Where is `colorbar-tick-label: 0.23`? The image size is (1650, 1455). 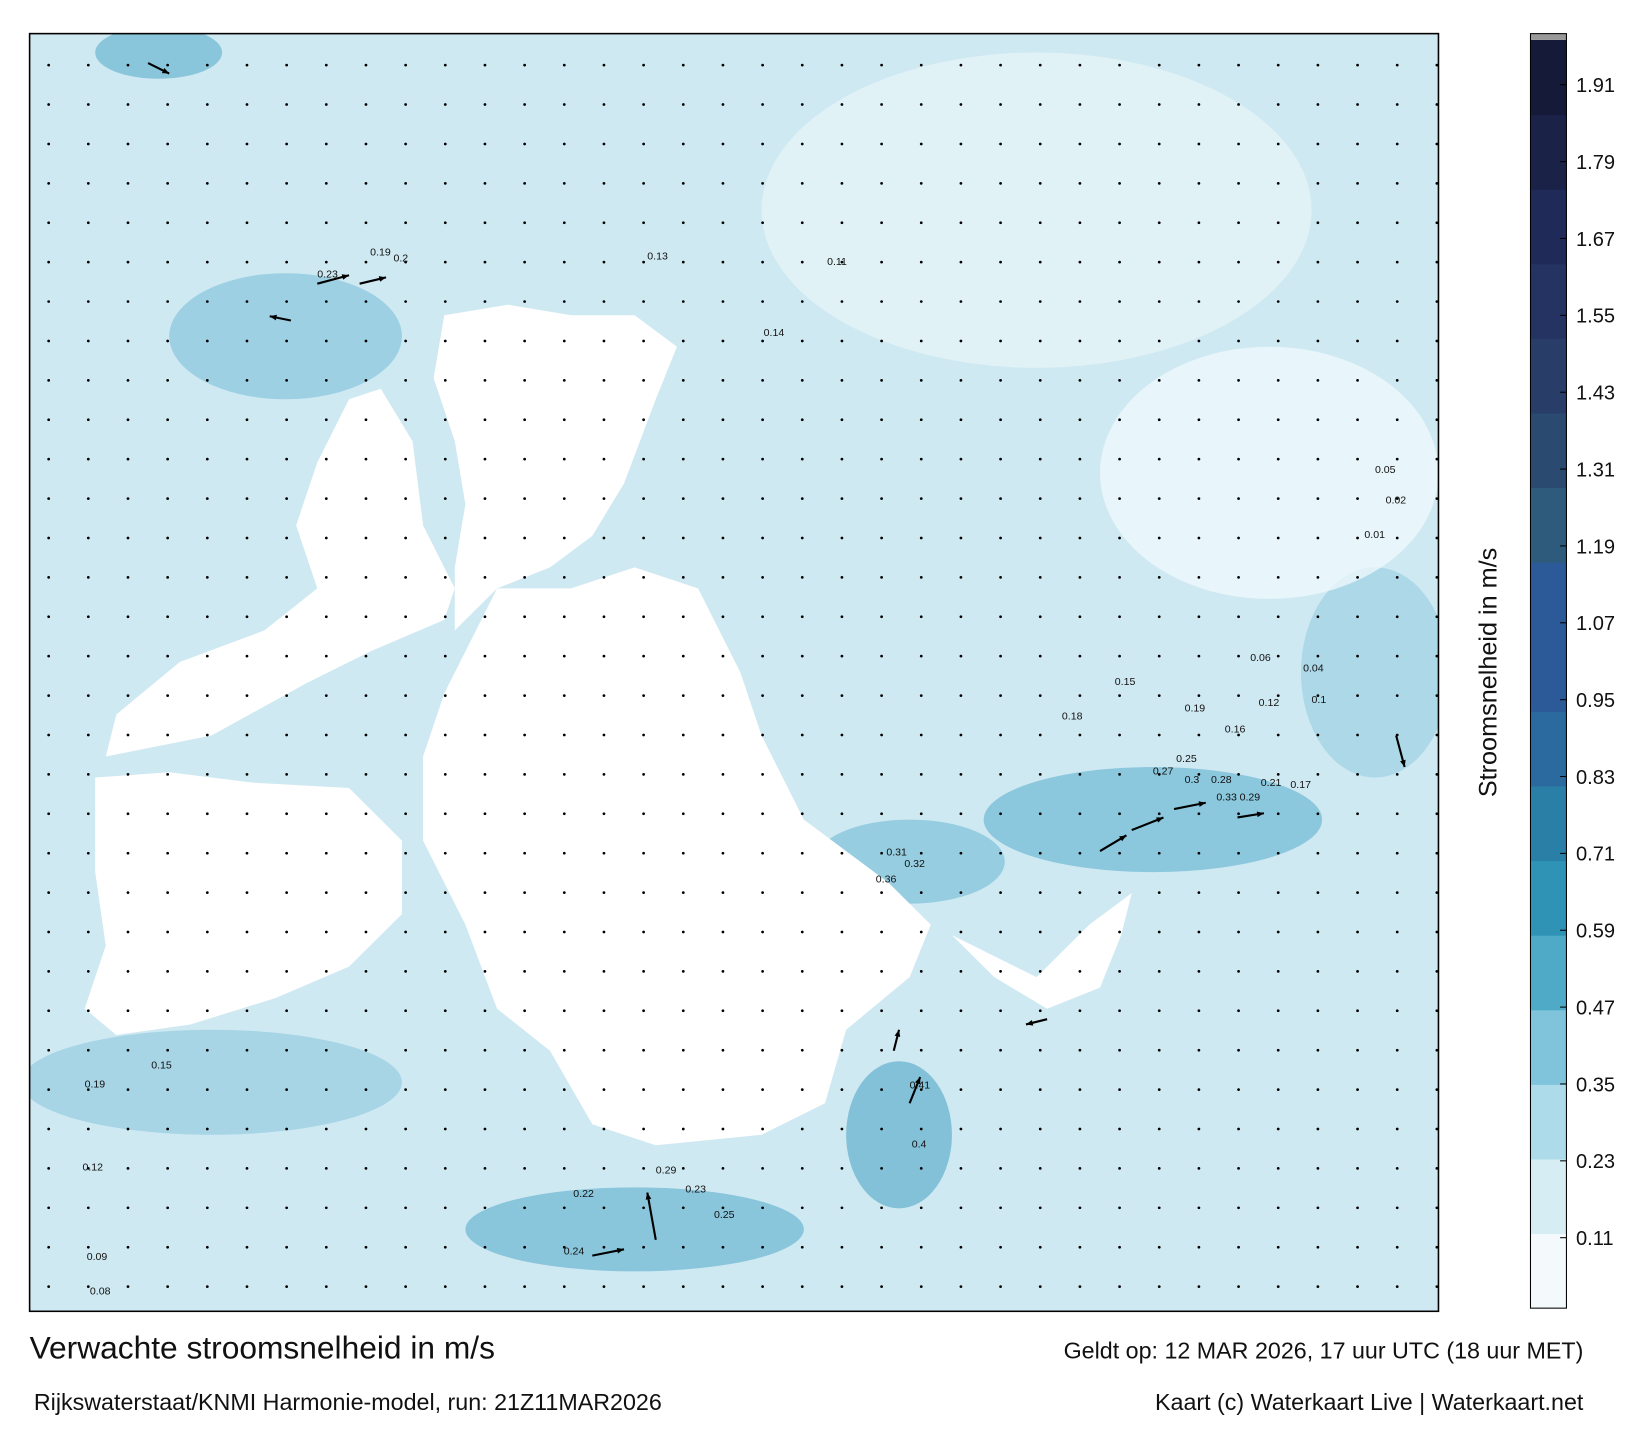
colorbar-tick-label: 0.23 is located at coordinates (1595, 1162).